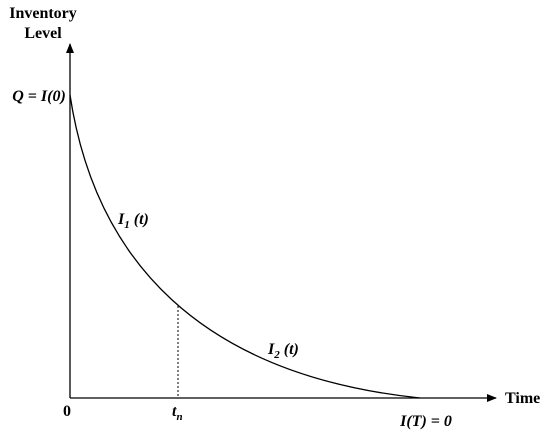 Image resolution: width=550 pixels, height=435 pixels. What do you see at coordinates (271, 349) in the screenshot?
I see `i2-main: I` at bounding box center [271, 349].